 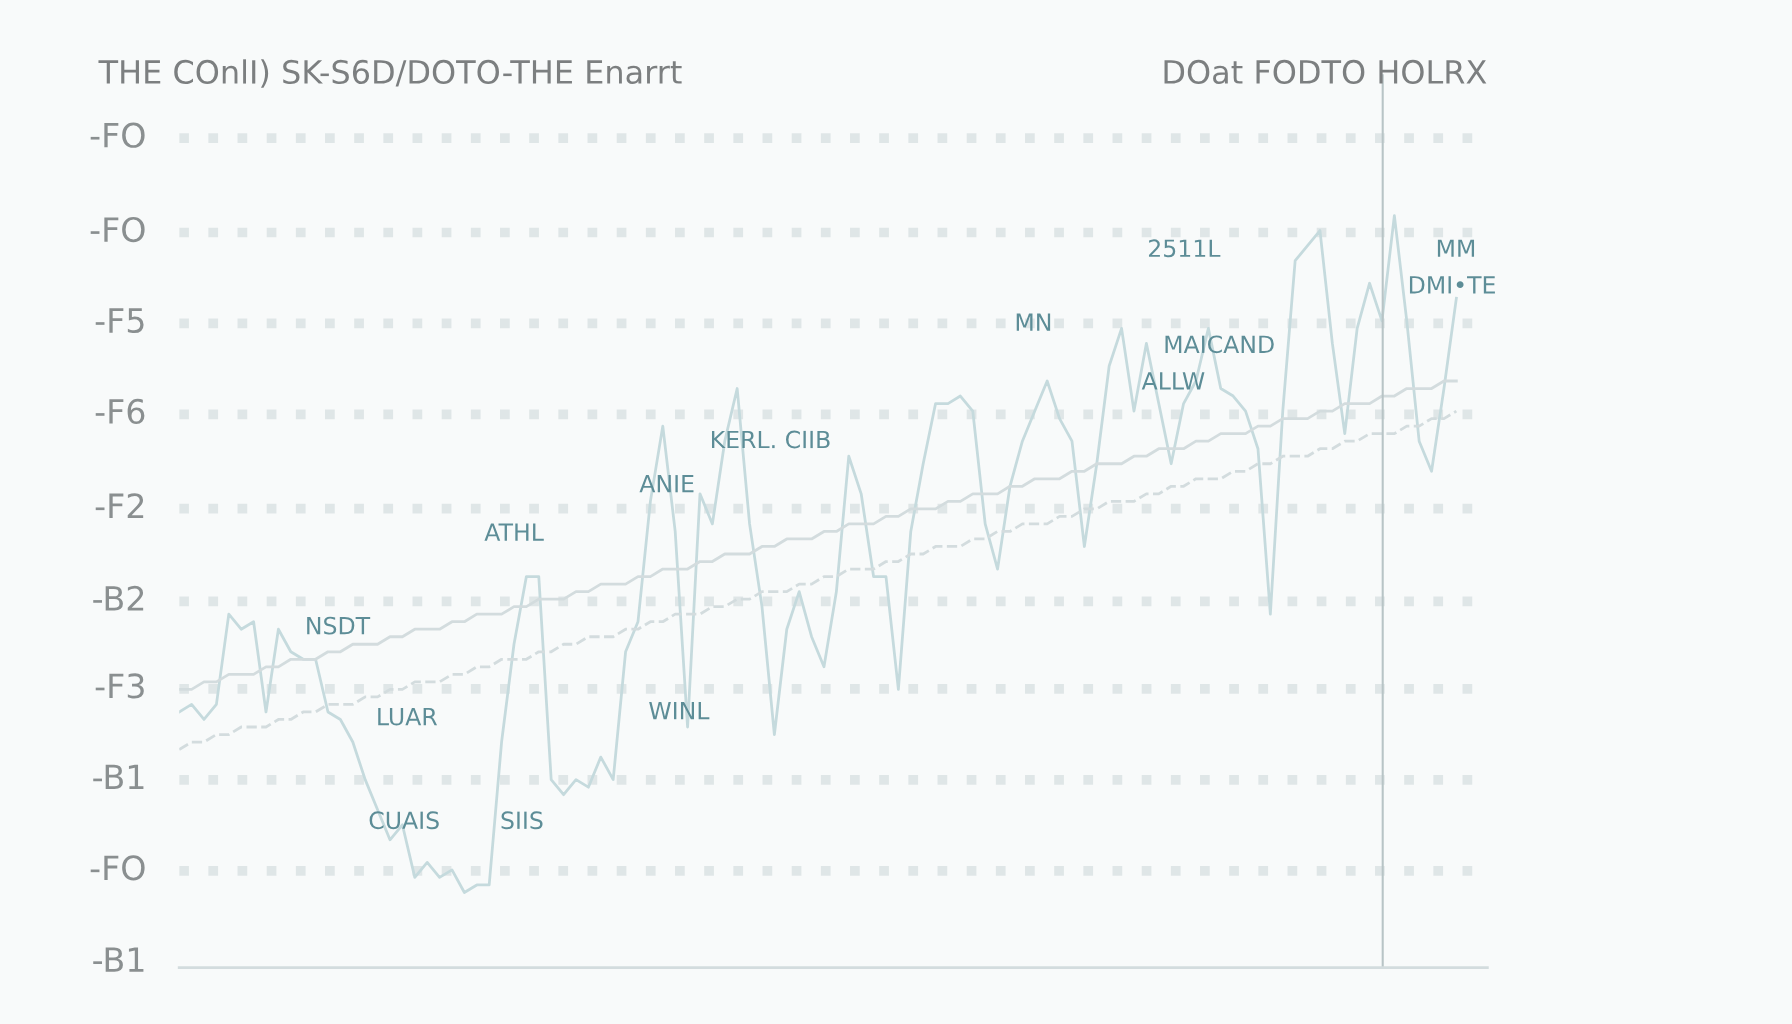 What do you see at coordinates (408, 716) in the screenshot?
I see `annotation: LUAR` at bounding box center [408, 716].